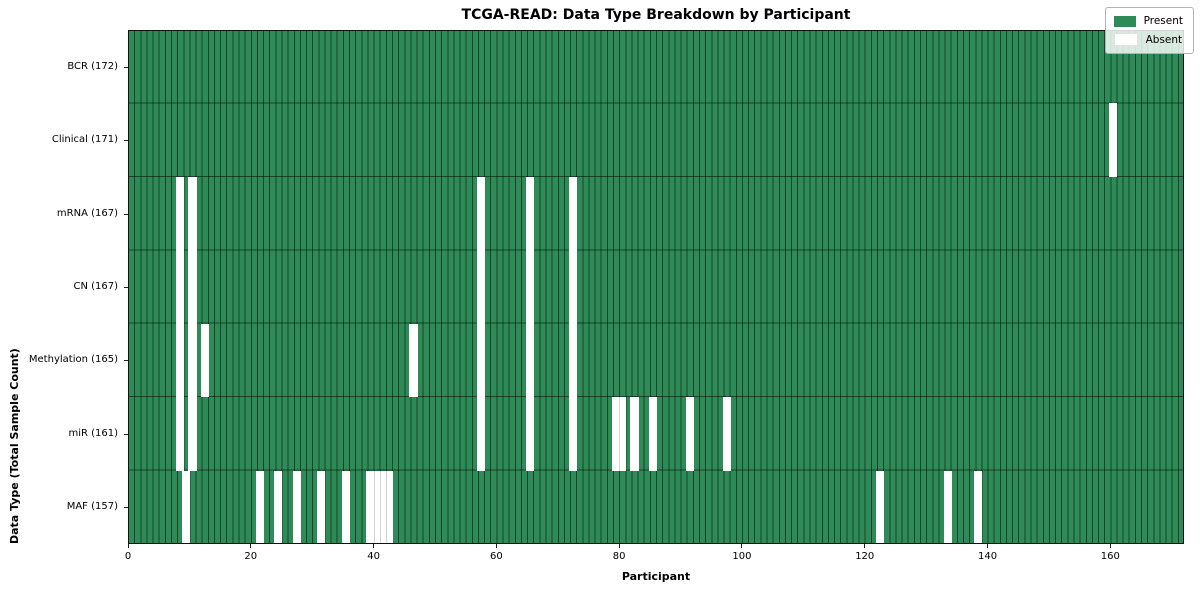  Describe the element at coordinates (1149, 30) in the screenshot. I see `legend: Present Absent` at that location.